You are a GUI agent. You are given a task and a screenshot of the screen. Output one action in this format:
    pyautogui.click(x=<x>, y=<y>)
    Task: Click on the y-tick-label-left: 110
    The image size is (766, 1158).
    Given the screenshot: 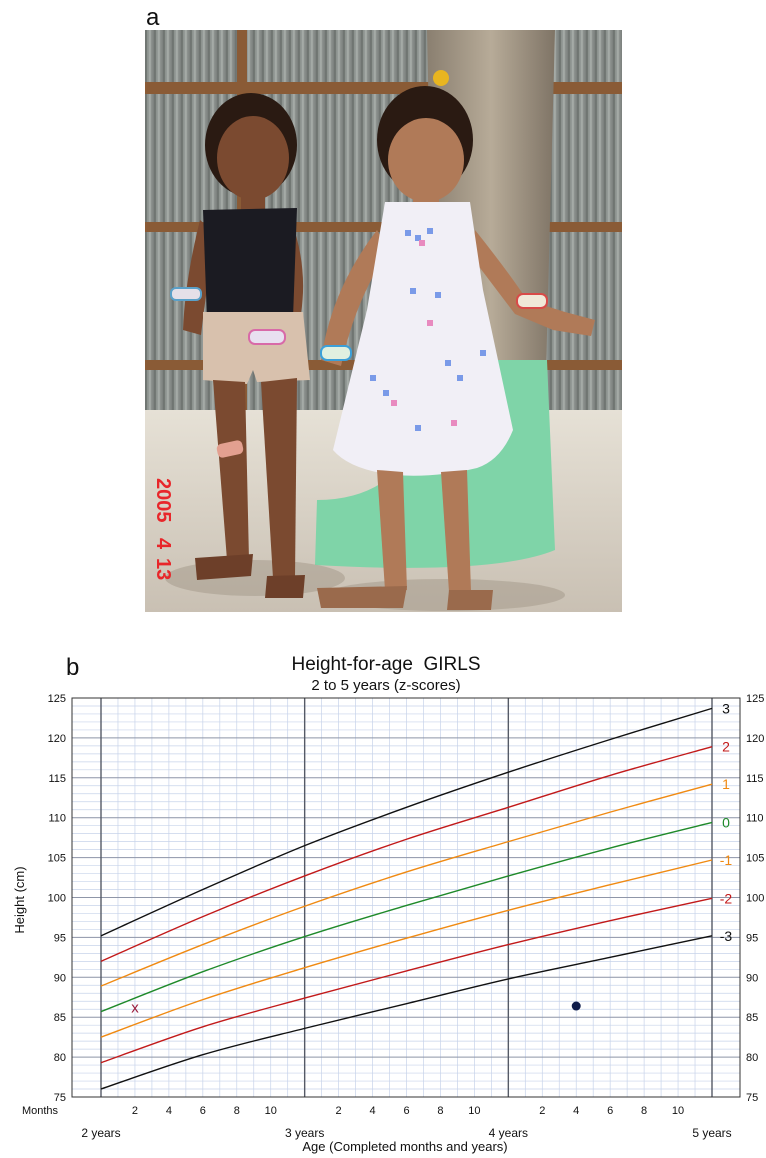 What is the action you would take?
    pyautogui.click(x=57, y=819)
    